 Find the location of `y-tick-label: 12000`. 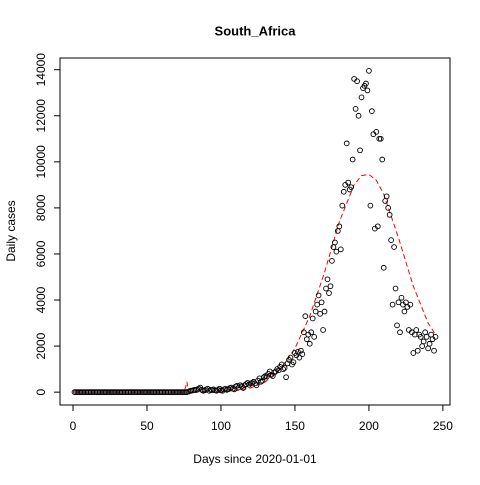

y-tick-label: 12000 is located at coordinates (41, 116).